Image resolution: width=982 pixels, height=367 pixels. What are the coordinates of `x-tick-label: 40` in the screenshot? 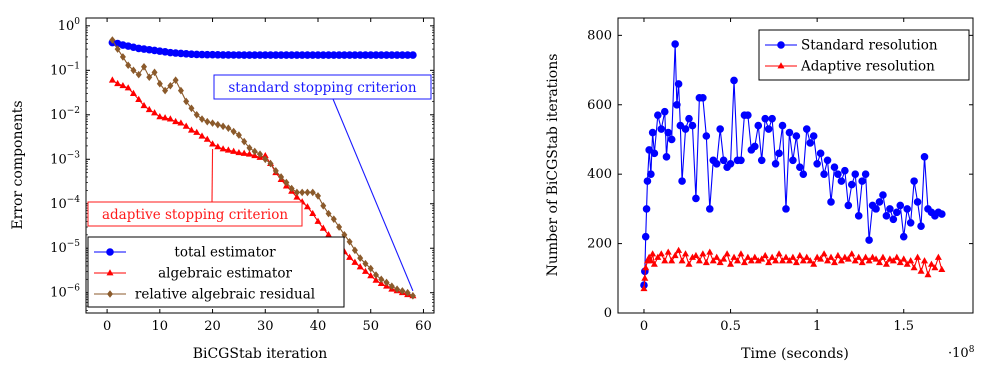 It's located at (318, 326).